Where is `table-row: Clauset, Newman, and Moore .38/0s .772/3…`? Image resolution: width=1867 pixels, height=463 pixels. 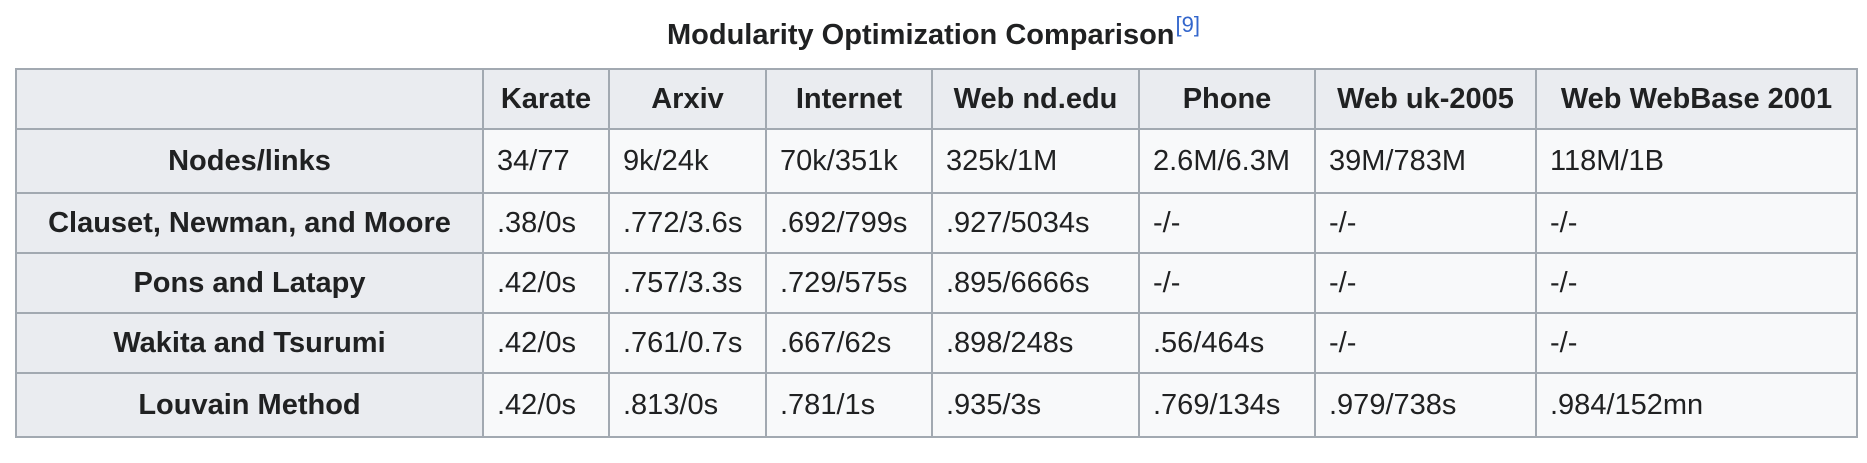 table-row: Clauset, Newman, and Moore .38/0s .772/3… is located at coordinates (936, 223).